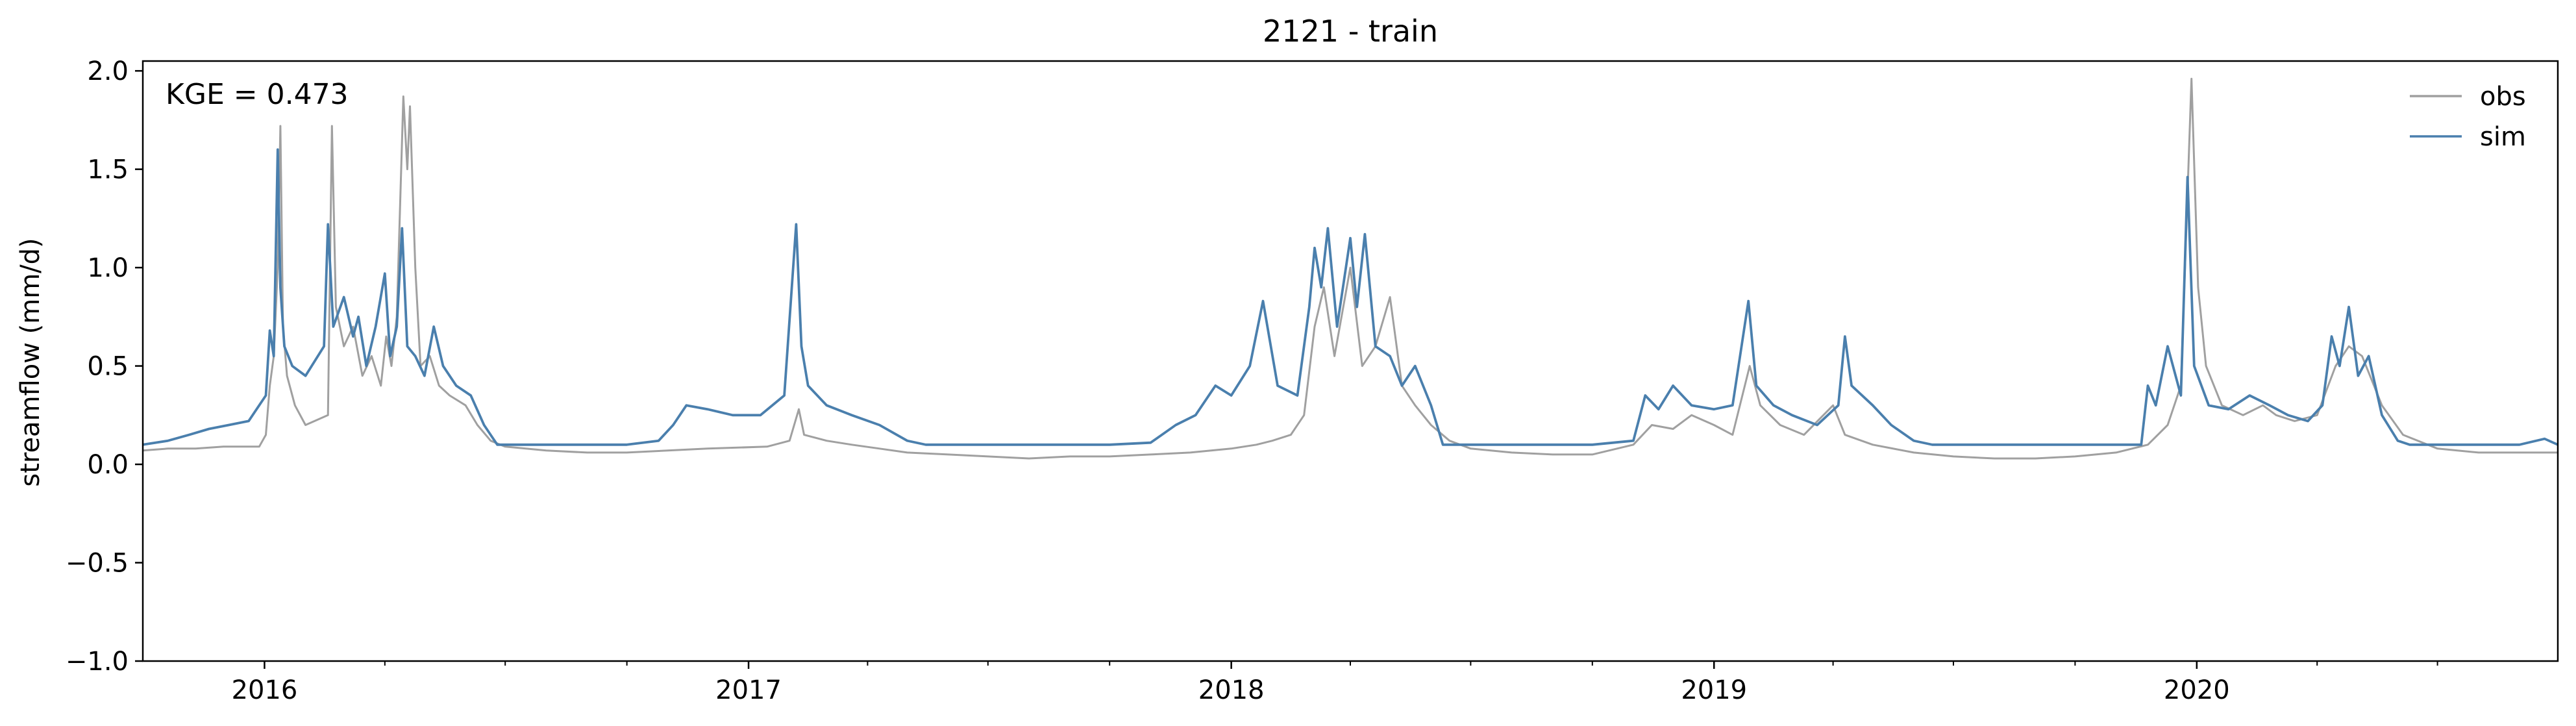 Image resolution: width=2576 pixels, height=726 pixels. I want to click on kge-annotation: KGE = 0.473, so click(257, 94).